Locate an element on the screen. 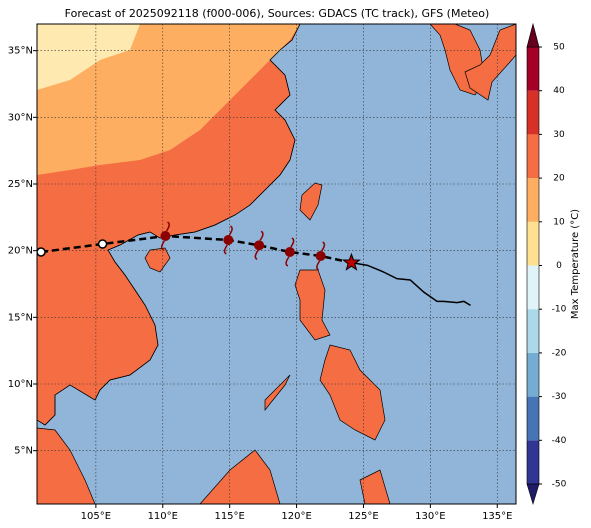  y-tick-label: 25°N is located at coordinates (20, 184).